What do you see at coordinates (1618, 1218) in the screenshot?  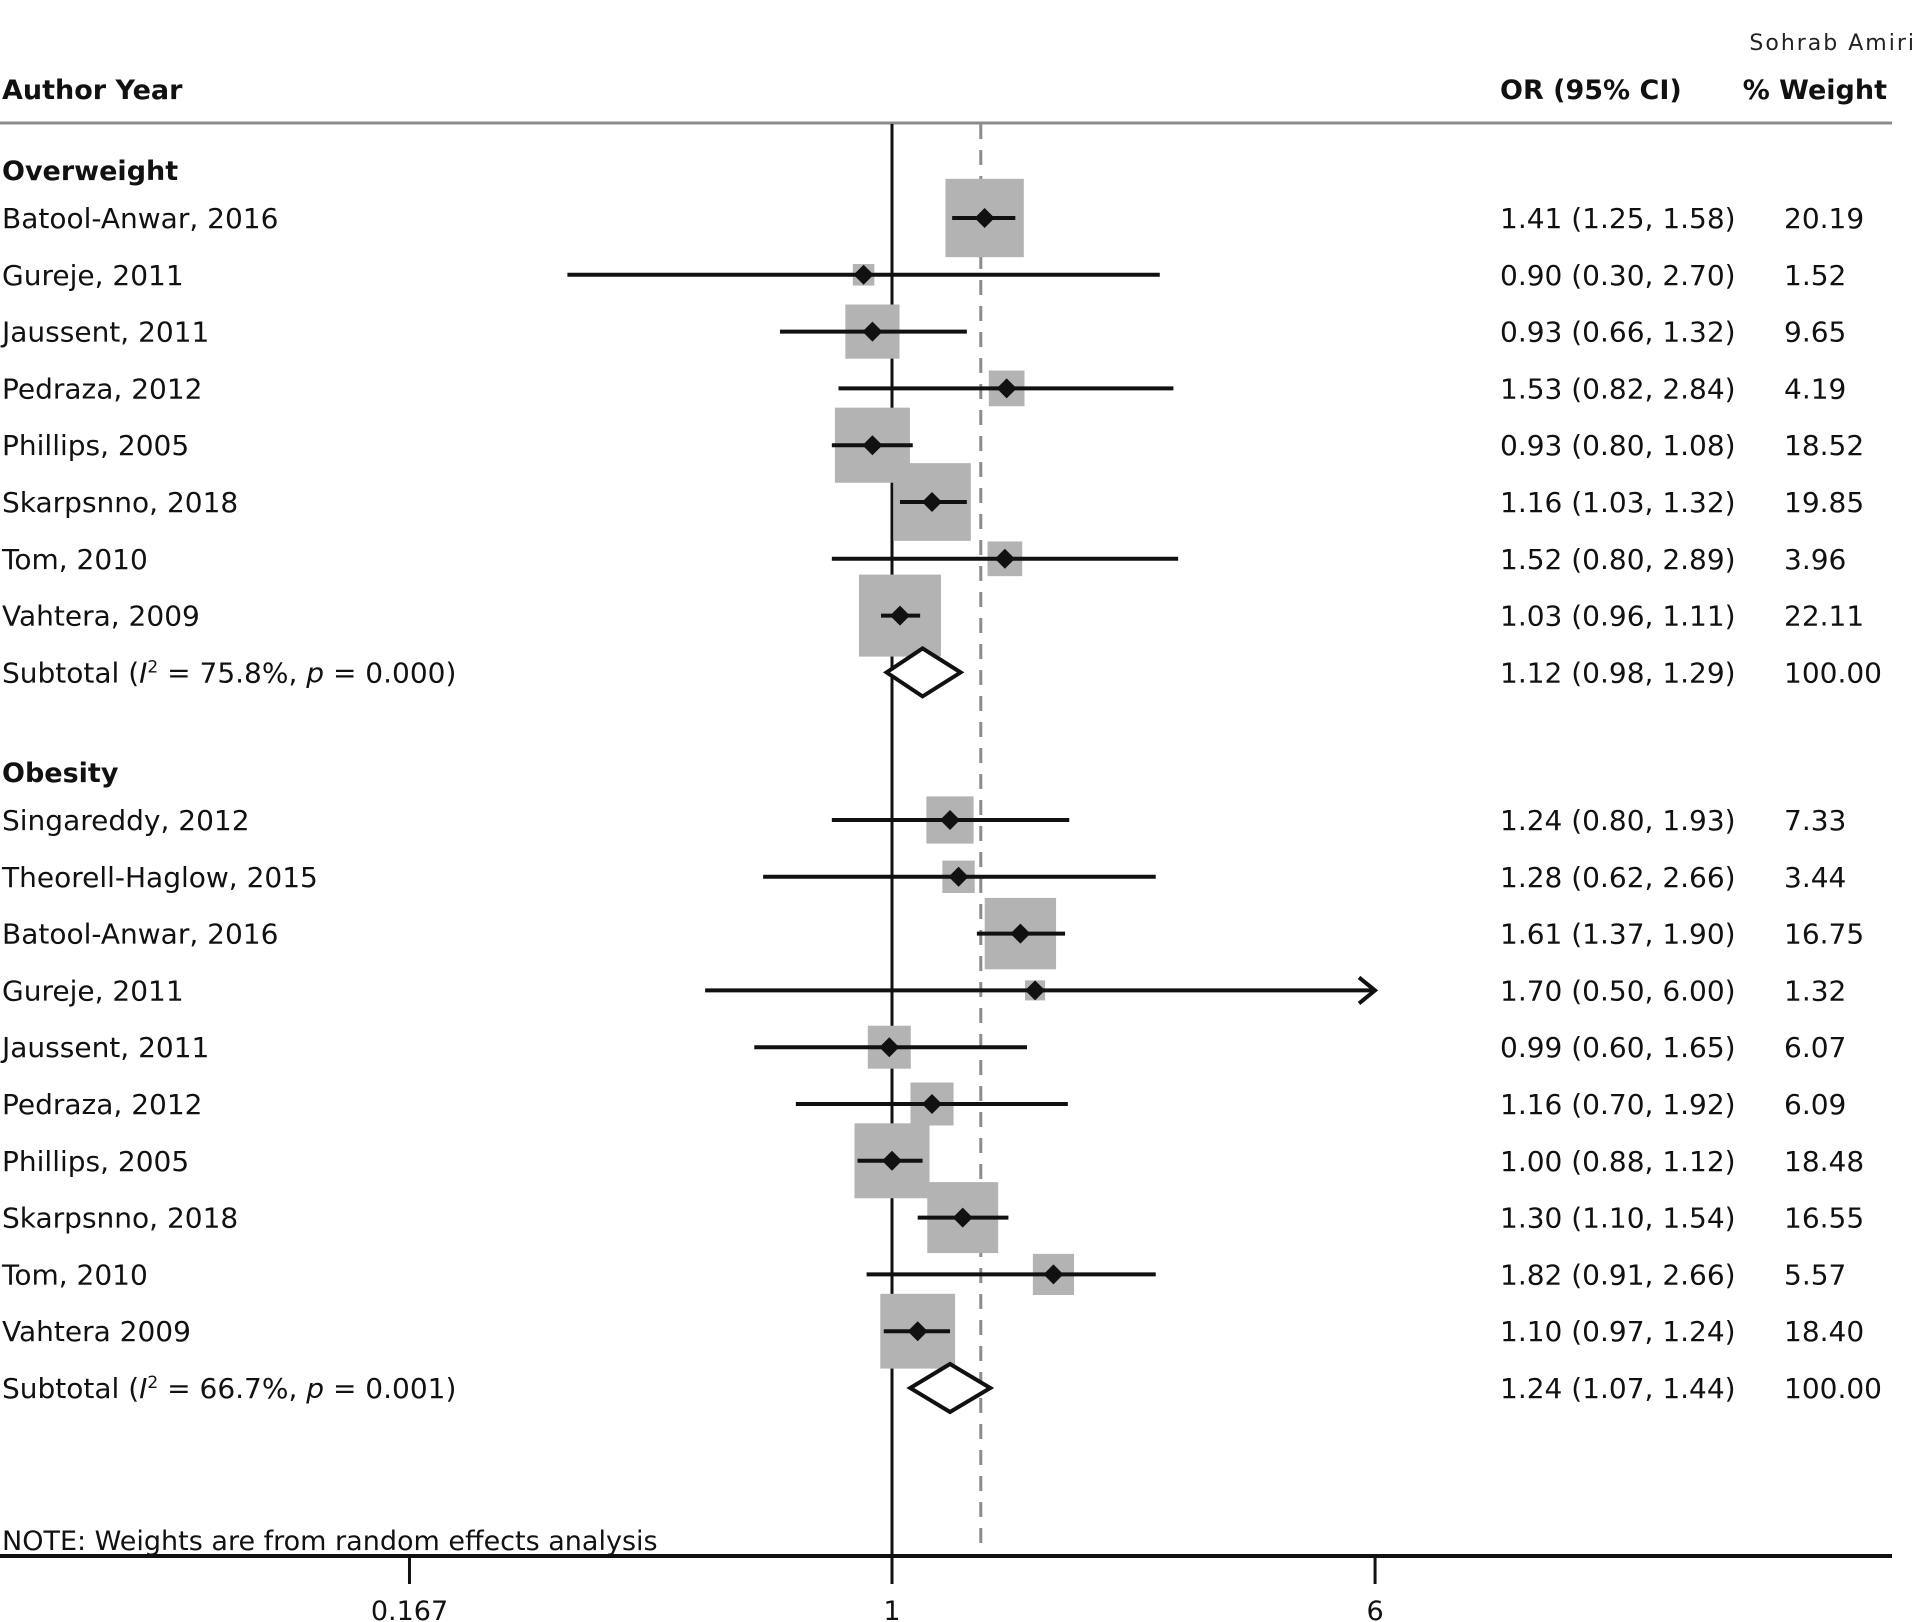 I see `study-or-ci: 1.30 (1.10, 1.54)` at bounding box center [1618, 1218].